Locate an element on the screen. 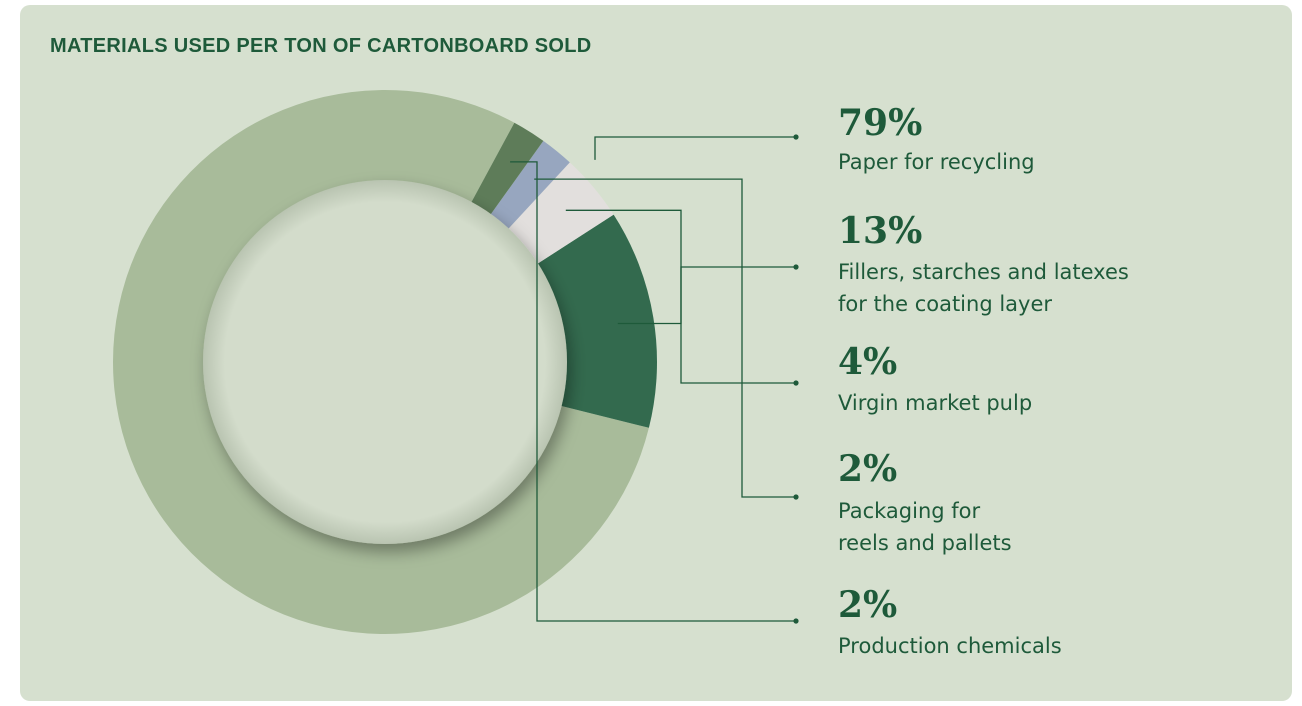 The width and height of the screenshot is (1302, 706). slice-label-3: Packaging for reels and pallets is located at coordinates (925, 527).